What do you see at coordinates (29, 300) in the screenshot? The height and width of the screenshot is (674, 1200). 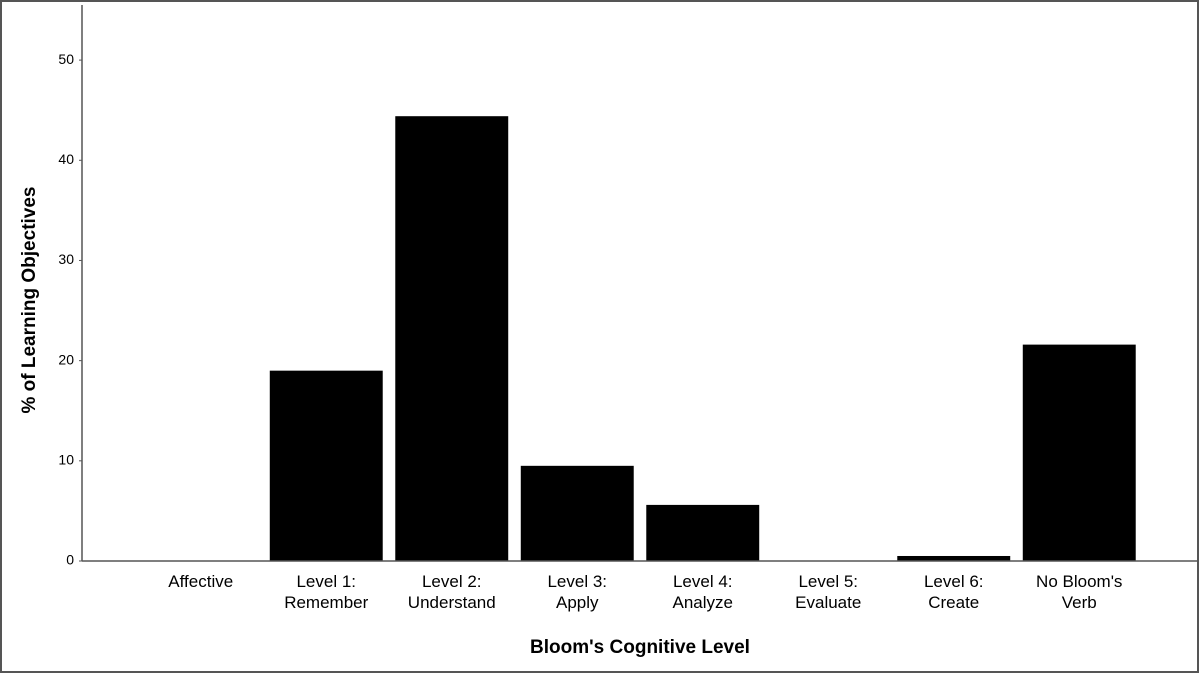 I see `y-axis-title: % of Learning Objectives` at bounding box center [29, 300].